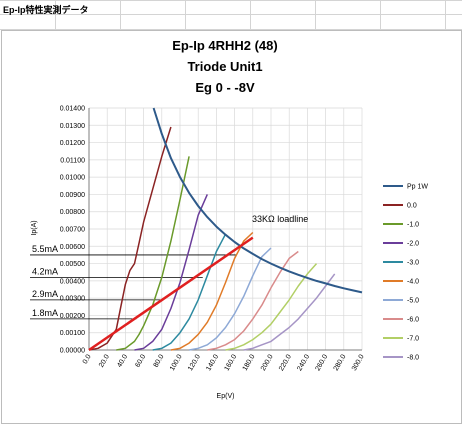 Image resolution: width=462 pixels, height=426 pixels. Describe the element at coordinates (280, 219) in the screenshot. I see `loadline-label: 33KΩ loadline` at that location.